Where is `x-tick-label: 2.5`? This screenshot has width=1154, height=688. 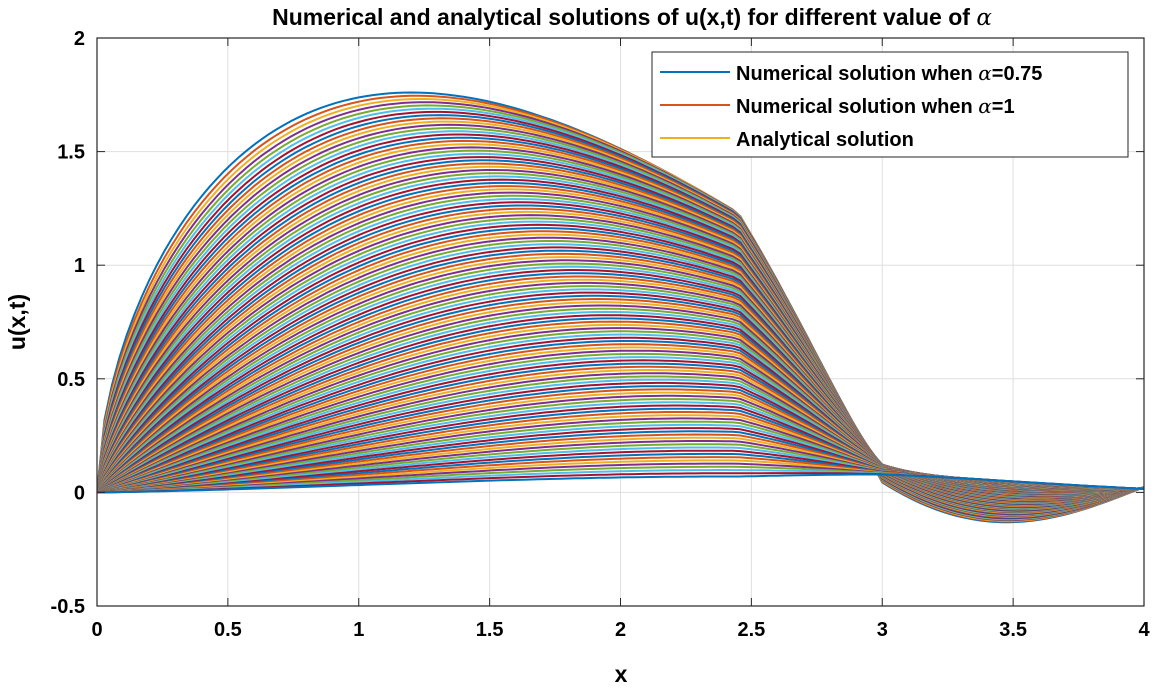
x-tick-label: 2.5 is located at coordinates (751, 630).